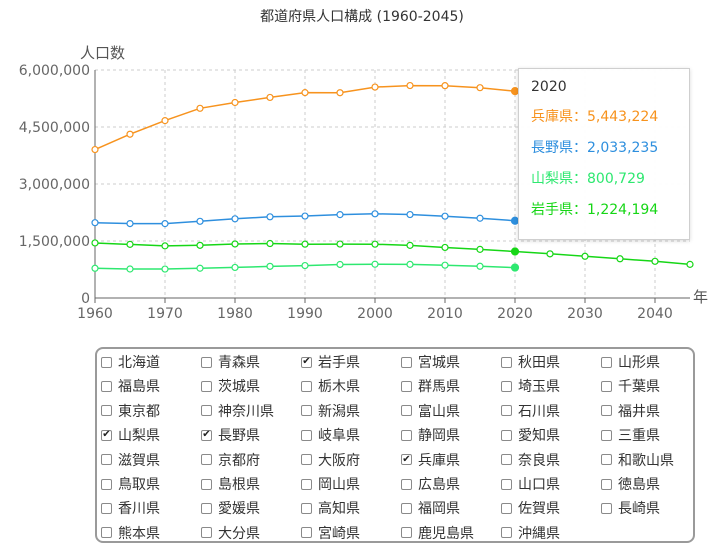 This screenshot has height=549, width=724. Describe the element at coordinates (630, 411) in the screenshot. I see `prefecture-checkbox: 福井県` at that location.